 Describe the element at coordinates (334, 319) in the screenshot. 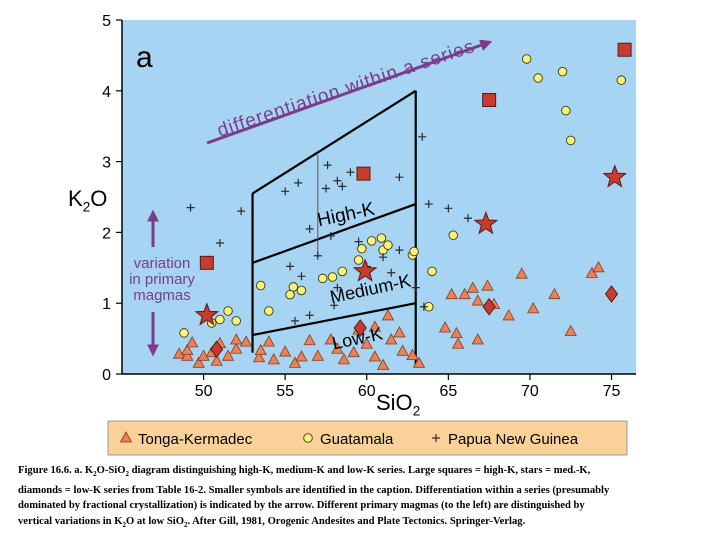

I see `boundary-low-medium` at that location.